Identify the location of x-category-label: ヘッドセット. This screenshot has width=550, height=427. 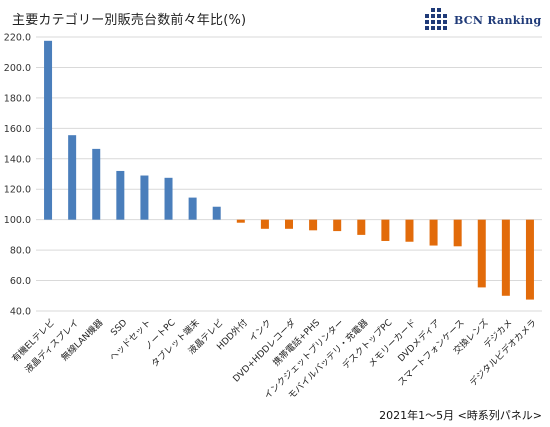
(131, 340).